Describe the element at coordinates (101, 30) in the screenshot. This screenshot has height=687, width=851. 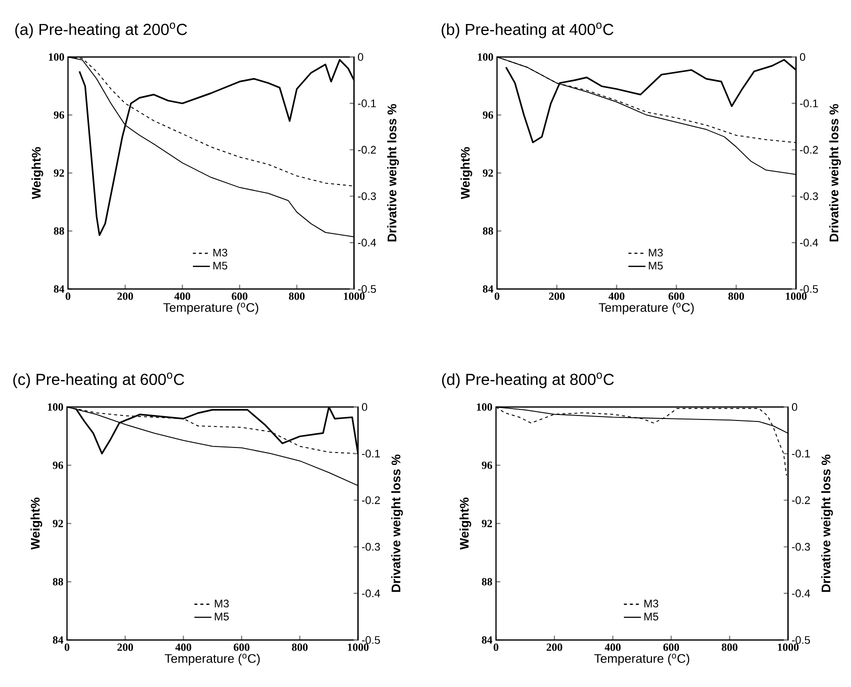
I see `chart-title: (a) Pre-heating at 200$^{o}$C` at that location.